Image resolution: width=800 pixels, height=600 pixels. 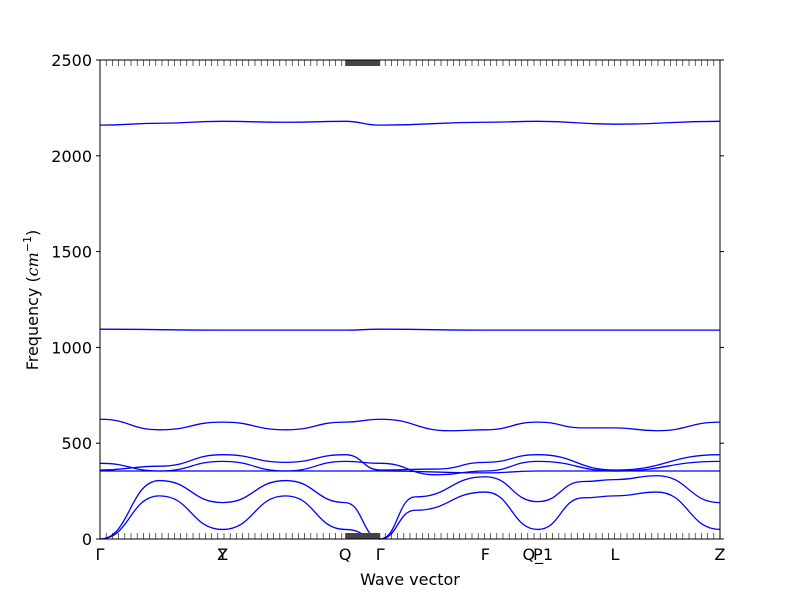 What do you see at coordinates (76, 443) in the screenshot?
I see `y-tick-label: 500` at bounding box center [76, 443].